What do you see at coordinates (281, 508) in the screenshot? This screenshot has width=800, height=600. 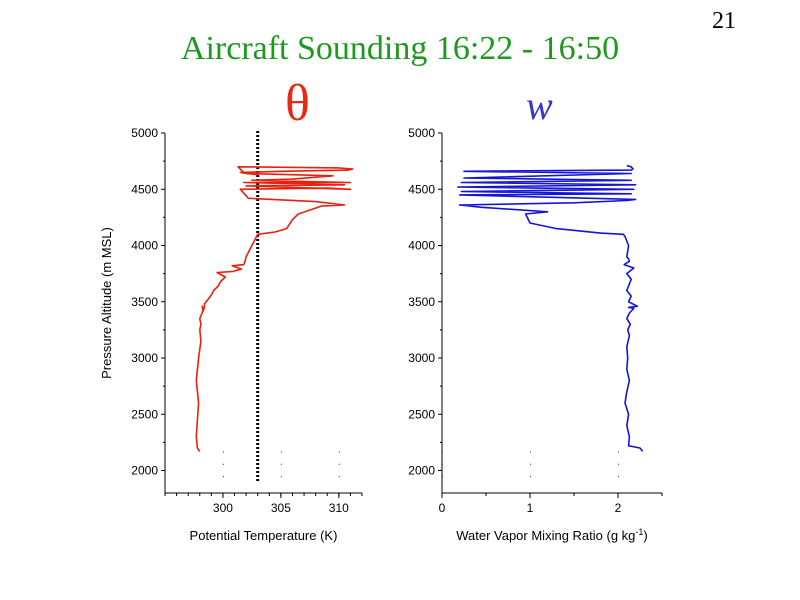 I see `x-tick-label: 305` at bounding box center [281, 508].